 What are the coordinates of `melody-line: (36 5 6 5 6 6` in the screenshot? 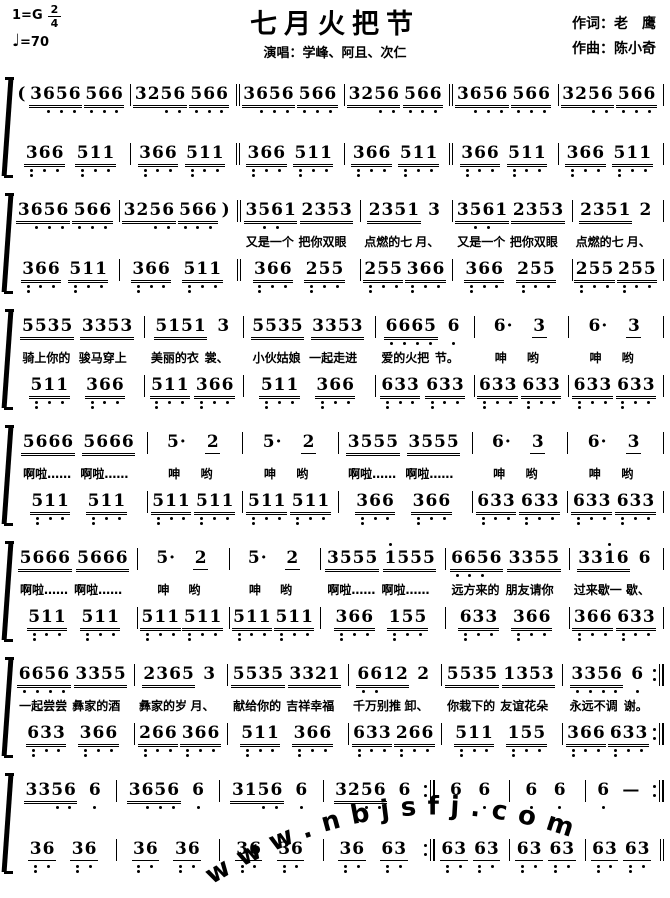 It's located at (73, 95).